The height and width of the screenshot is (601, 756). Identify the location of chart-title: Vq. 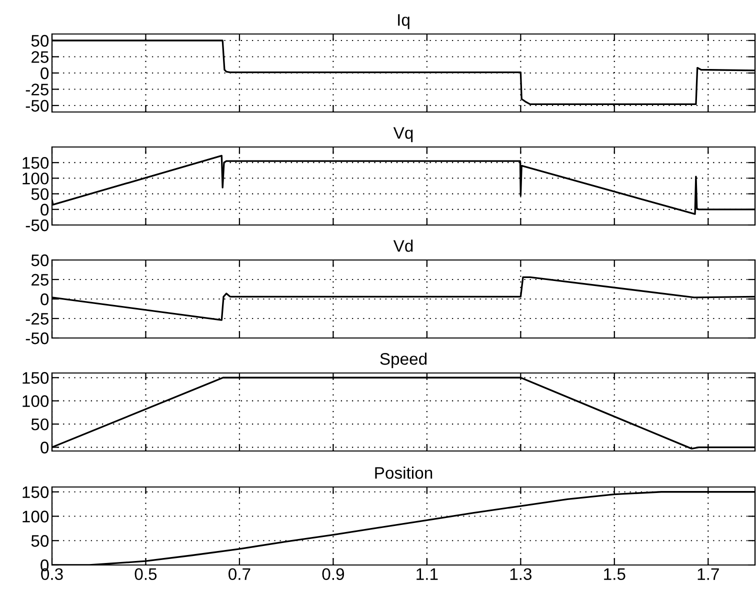
(403, 134).